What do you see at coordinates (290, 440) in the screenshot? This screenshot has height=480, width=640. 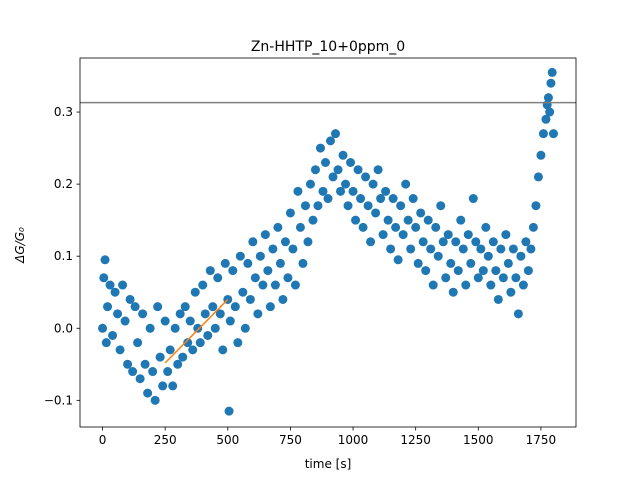 I see `x-tick-label: 750` at bounding box center [290, 440].